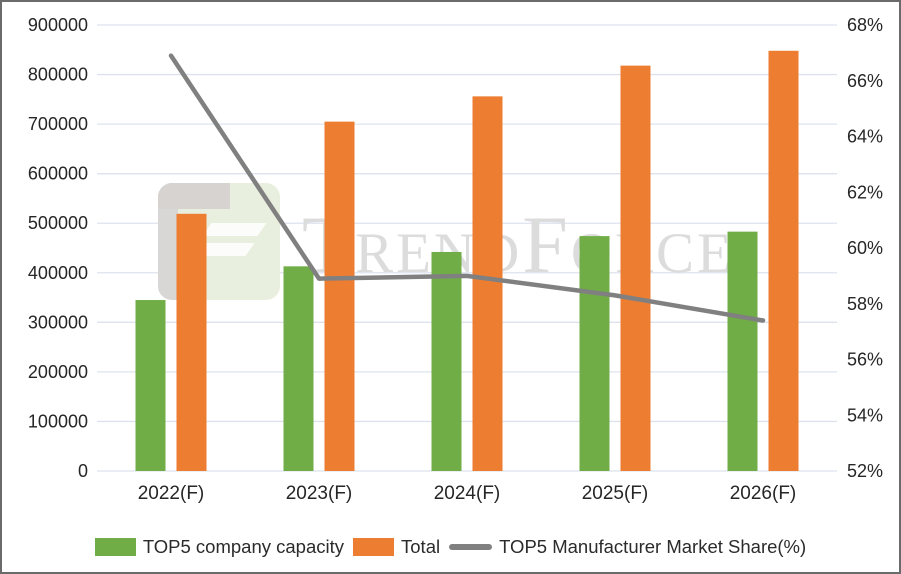  Describe the element at coordinates (421, 546) in the screenshot. I see `legend-label: Total` at that location.